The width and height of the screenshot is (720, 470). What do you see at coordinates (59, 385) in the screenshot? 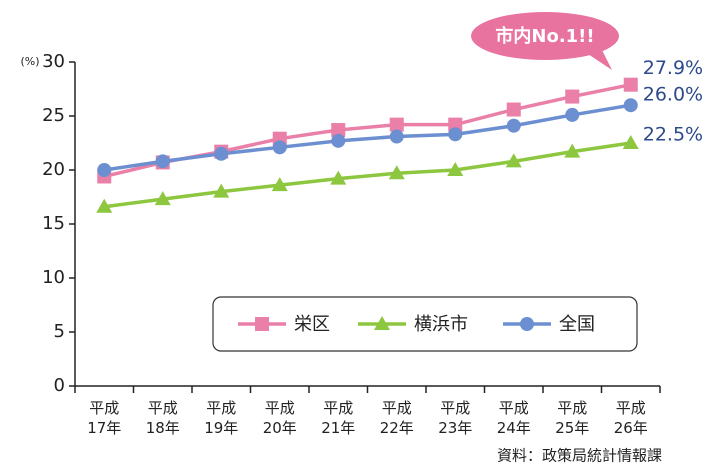
I see `y-tick-label: 0` at bounding box center [59, 385].